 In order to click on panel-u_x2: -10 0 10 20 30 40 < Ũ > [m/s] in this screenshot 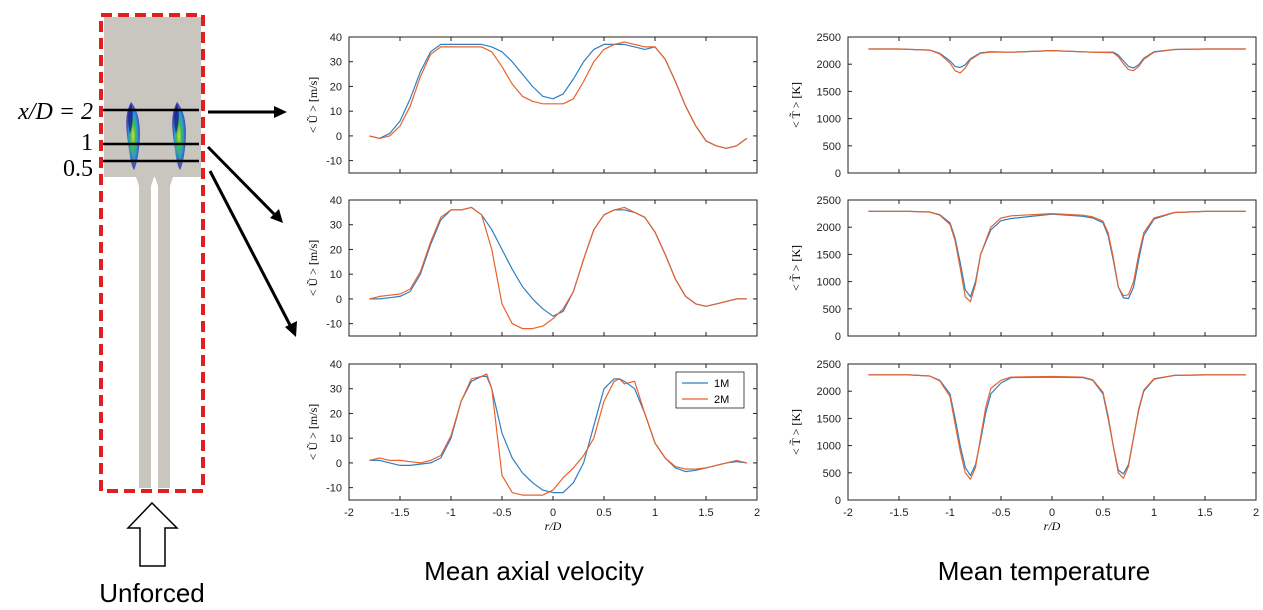, I will do `click(532, 103)`.